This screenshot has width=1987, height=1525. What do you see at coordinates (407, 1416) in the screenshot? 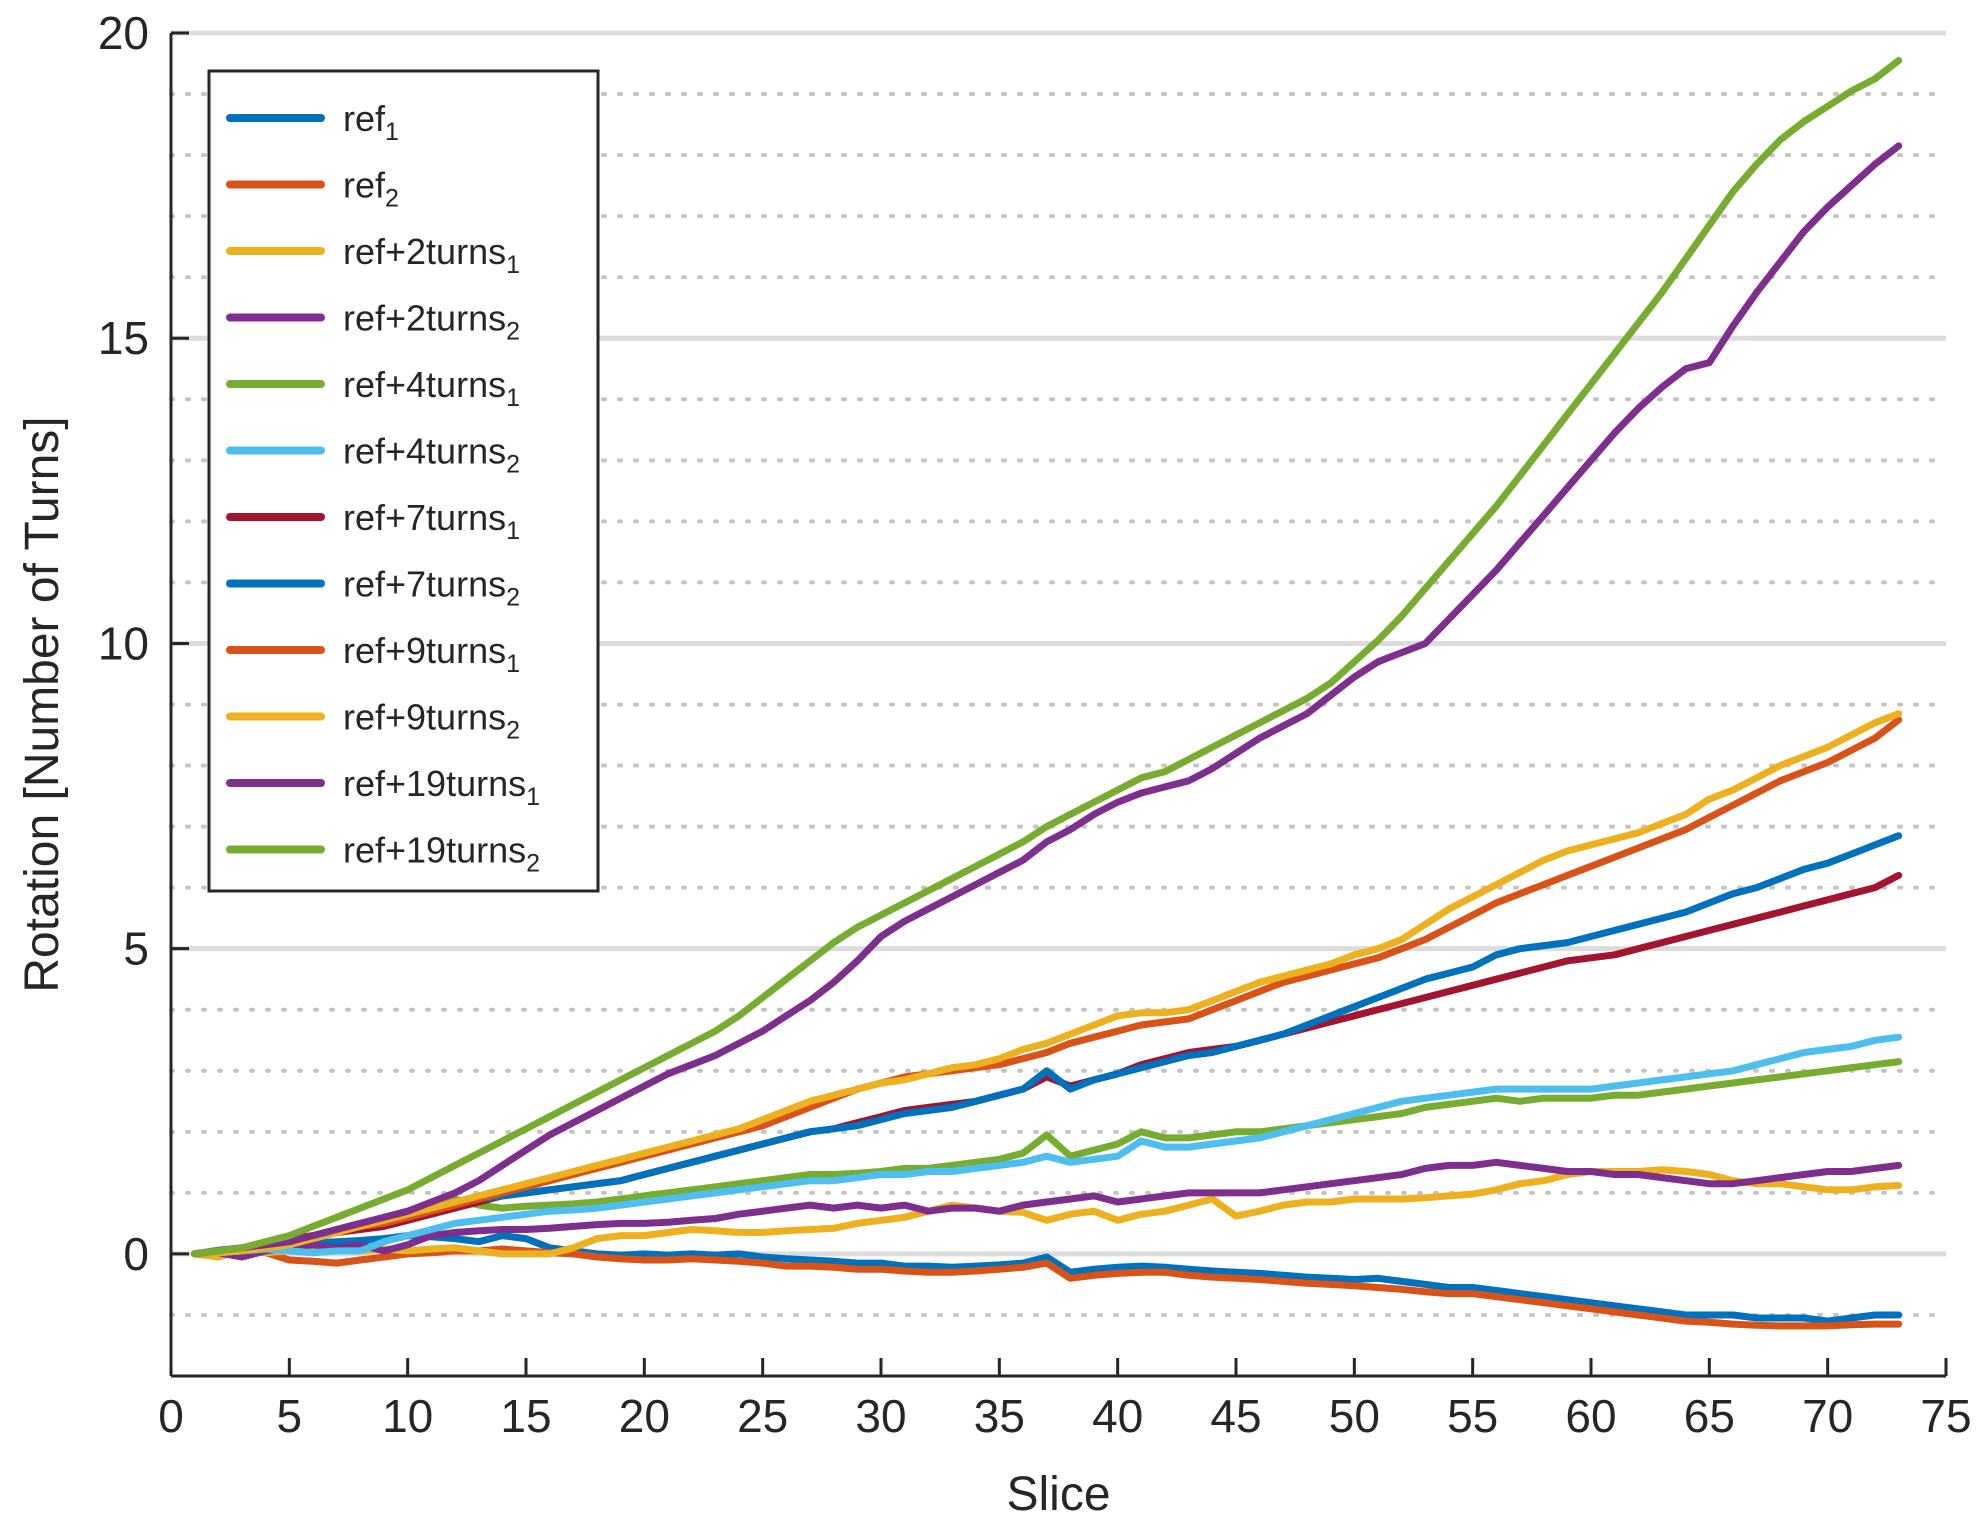
I see `x-tick-label: 10` at bounding box center [407, 1416].